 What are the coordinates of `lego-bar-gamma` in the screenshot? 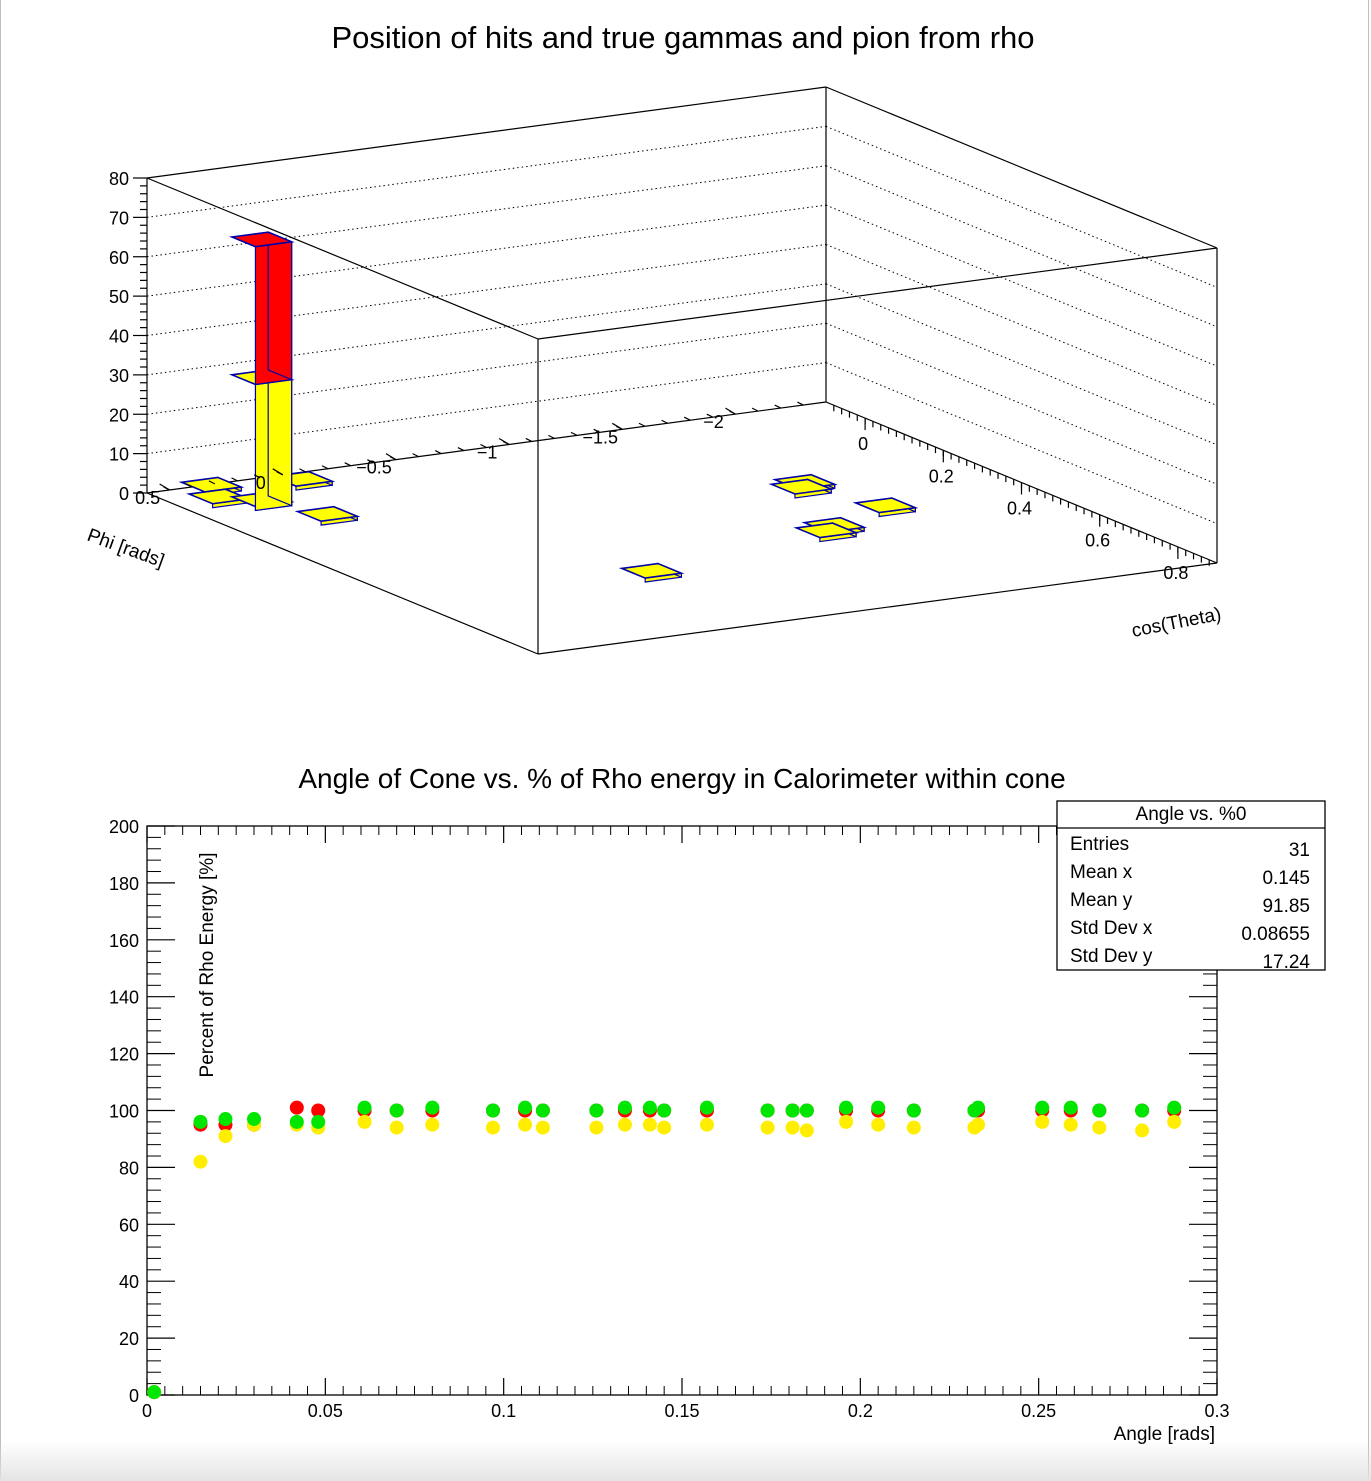 It's located at (261, 440).